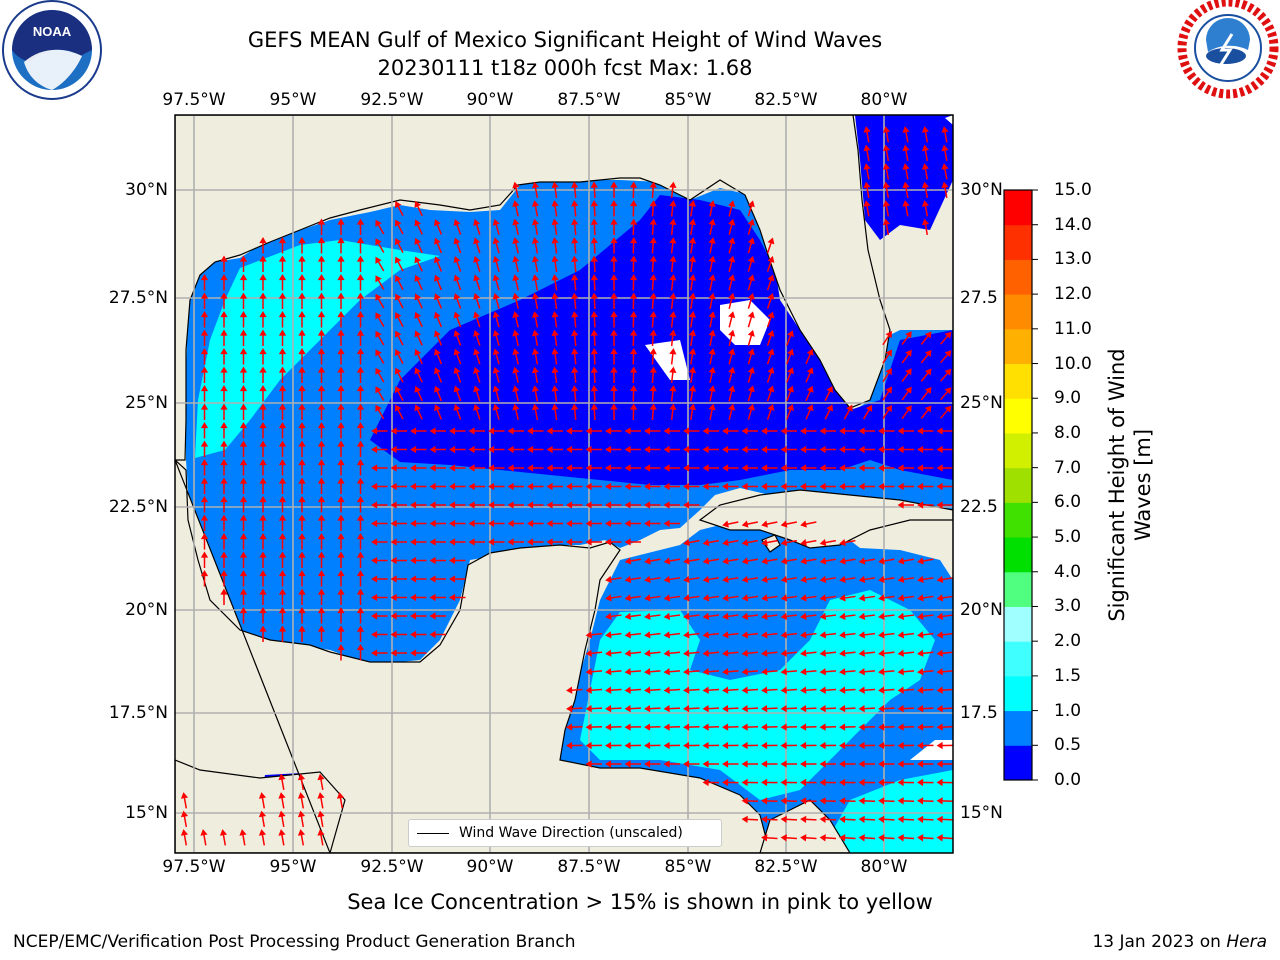  What do you see at coordinates (293, 867) in the screenshot?
I see `lon-tick-label: 95°W` at bounding box center [293, 867].